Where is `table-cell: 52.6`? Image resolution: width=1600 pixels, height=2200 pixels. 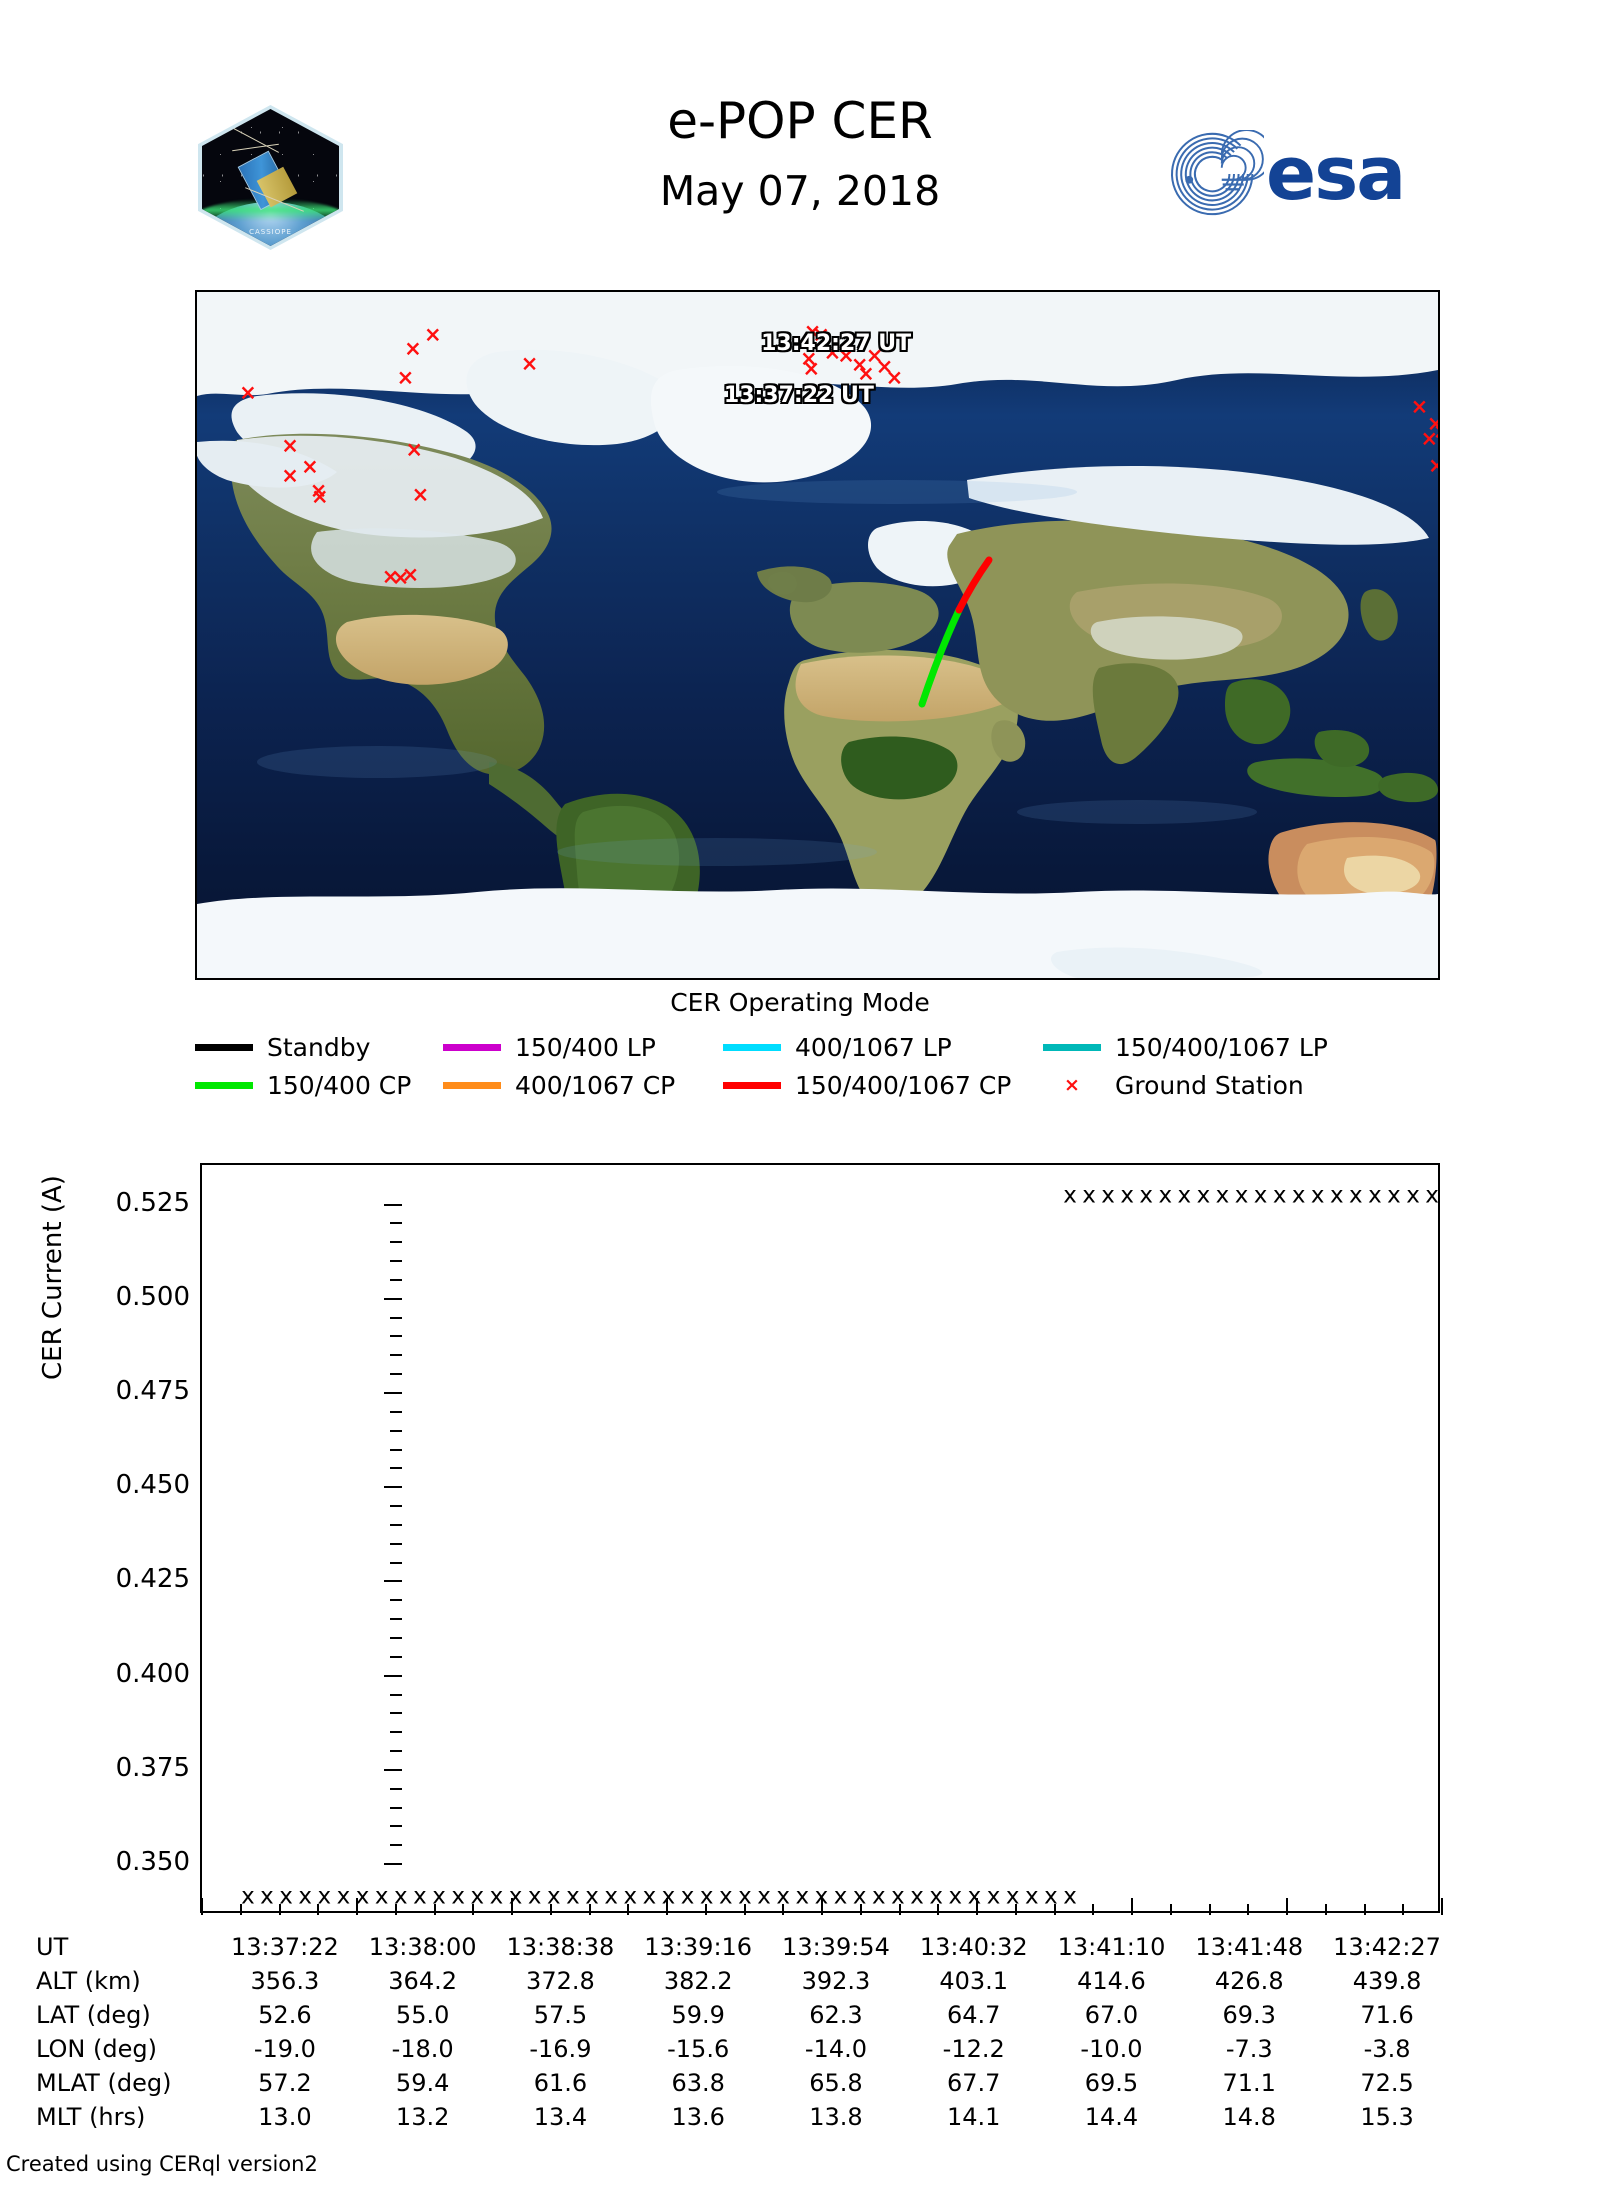
table-cell: 52.6 is located at coordinates (285, 2015).